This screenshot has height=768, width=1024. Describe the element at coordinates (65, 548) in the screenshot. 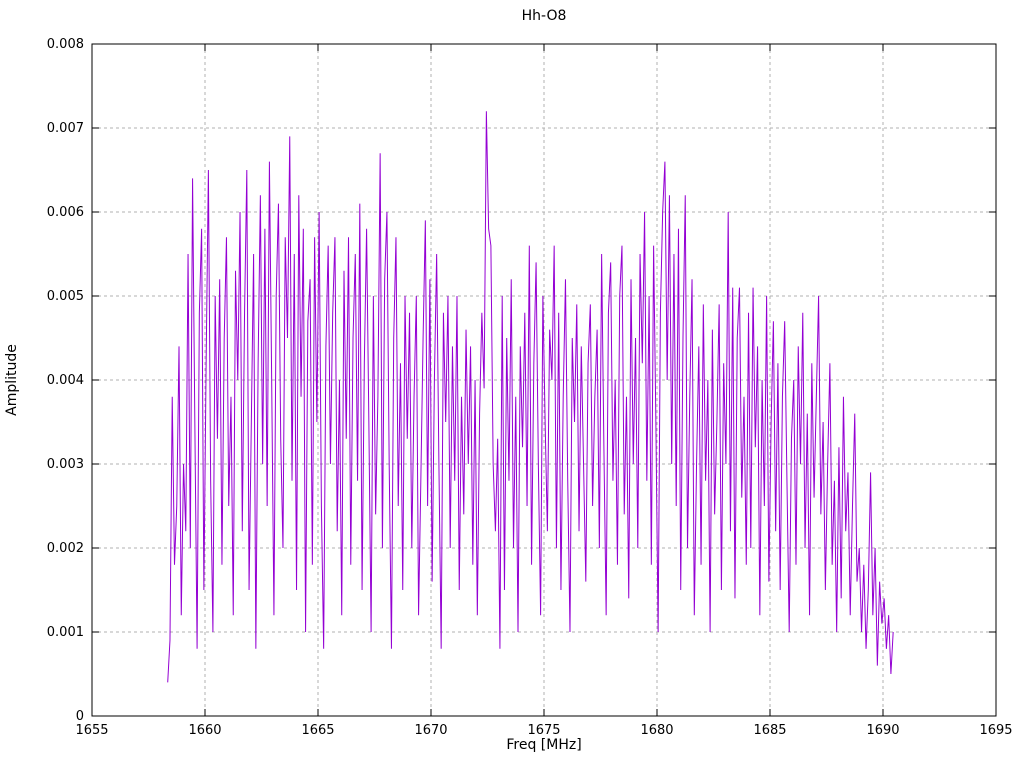

I see `y-tick-label: 0.002` at that location.